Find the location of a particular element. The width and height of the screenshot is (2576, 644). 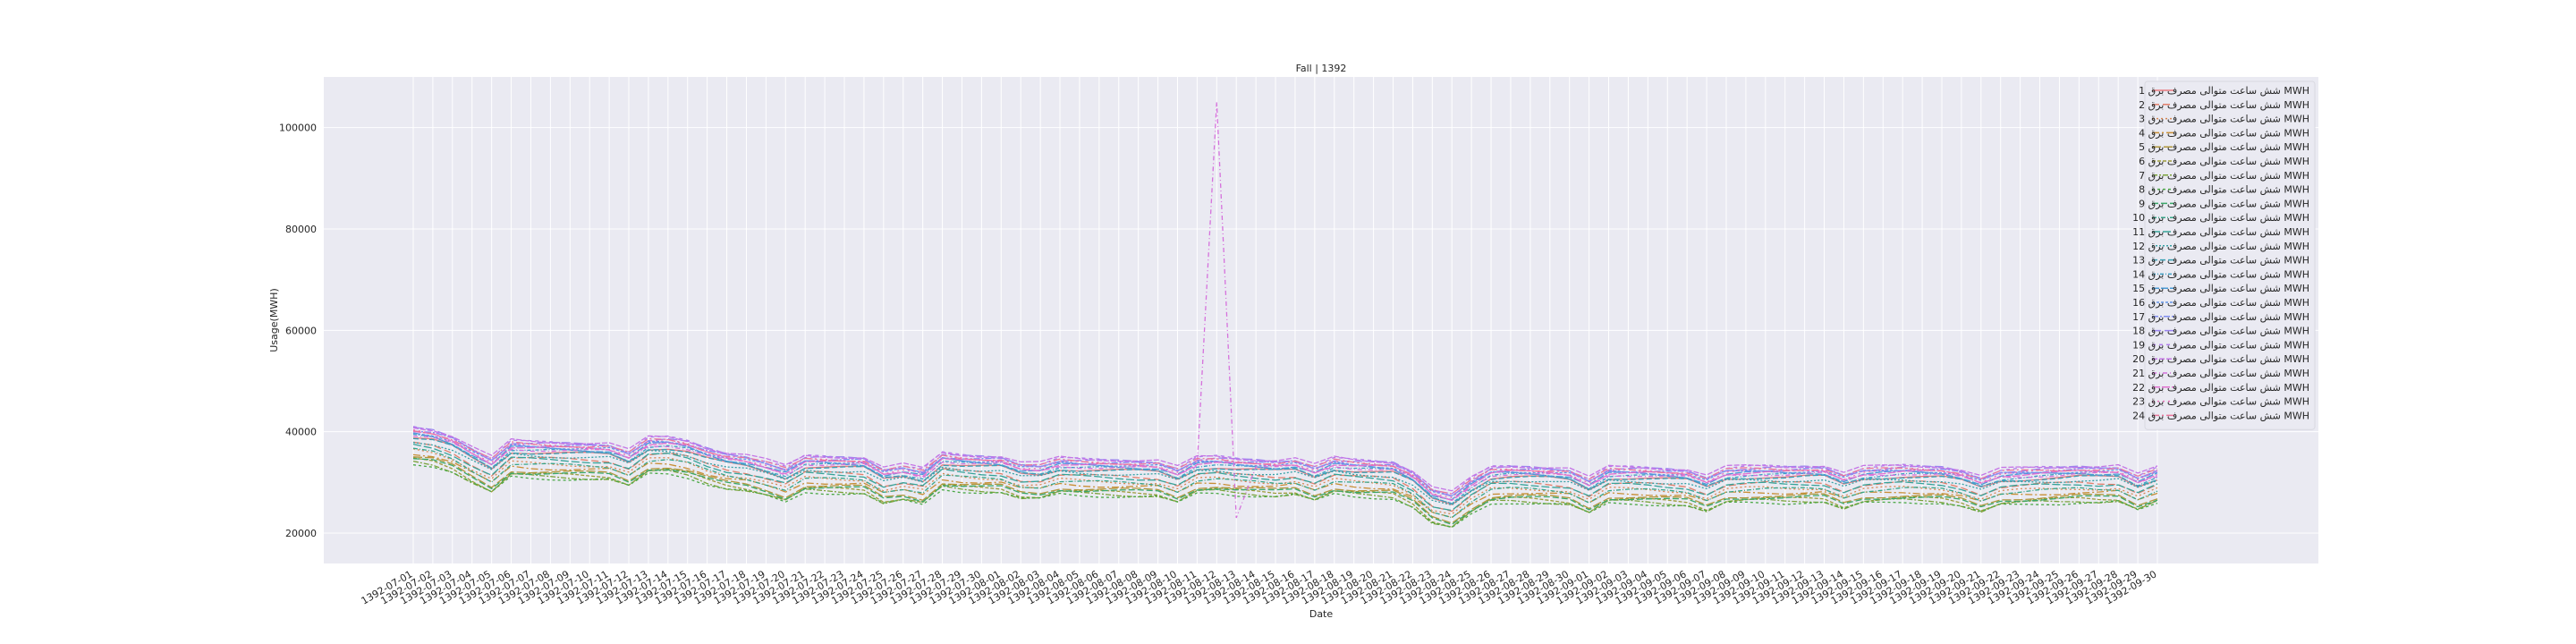

legend-label: شش ساعت متوالی مصرف برق 11 MWH is located at coordinates (2220, 232).